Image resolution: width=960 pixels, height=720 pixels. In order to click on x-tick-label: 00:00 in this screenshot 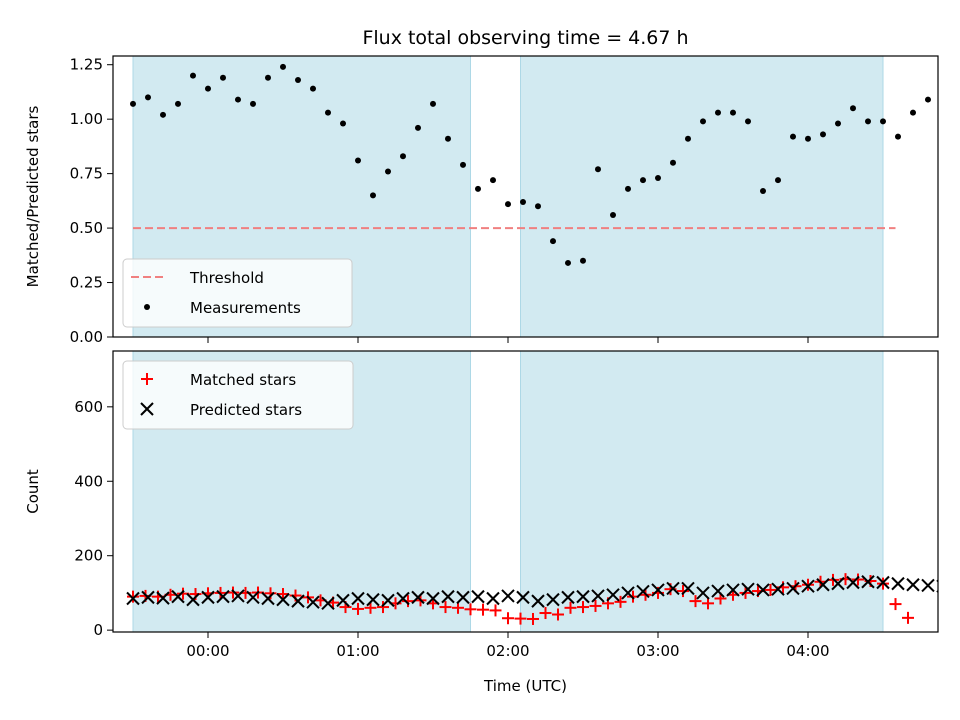, I will do `click(207, 651)`.